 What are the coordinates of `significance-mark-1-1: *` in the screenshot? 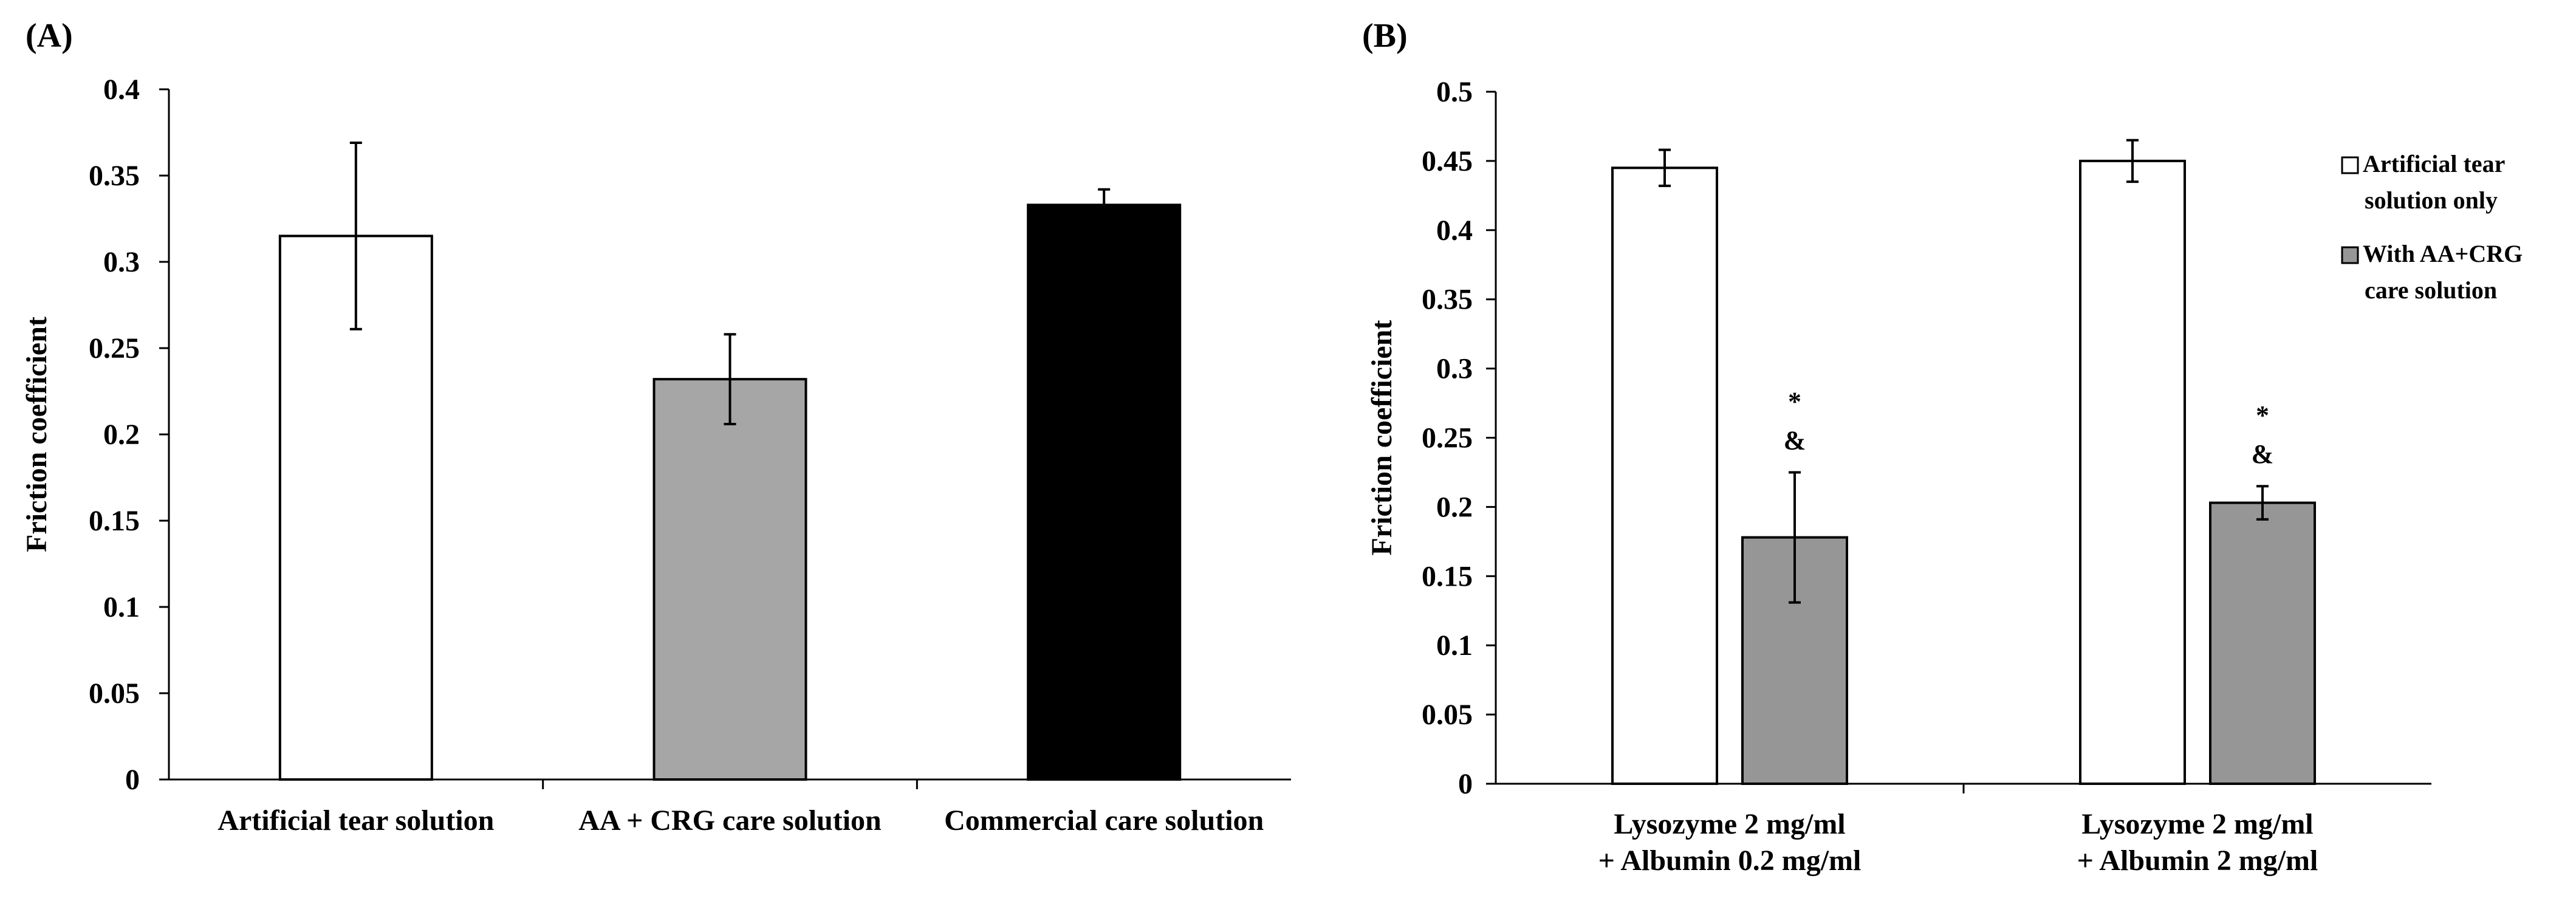 It's located at (1795, 401).